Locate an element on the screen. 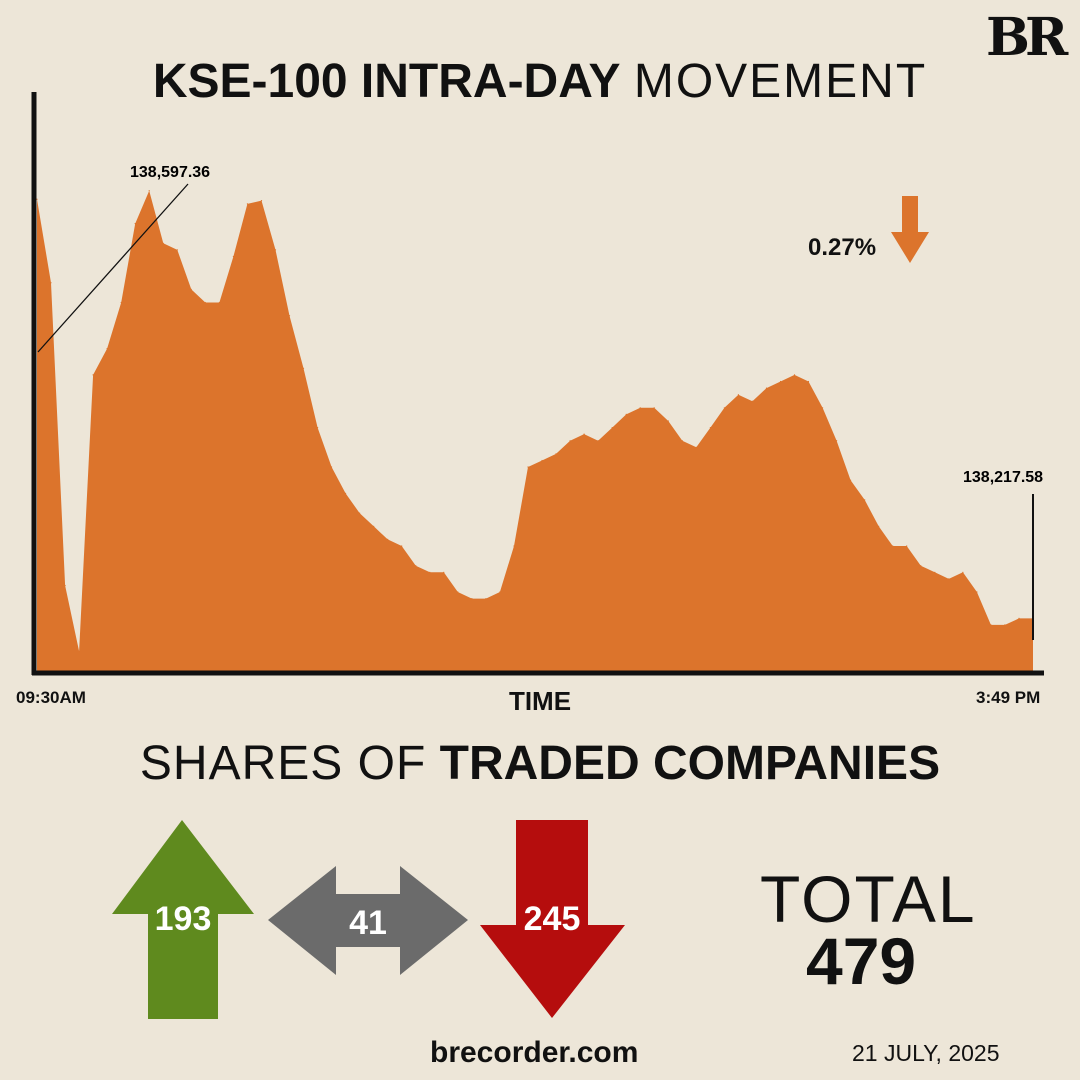  traded-title-light: SHARES OF is located at coordinates (283, 763).